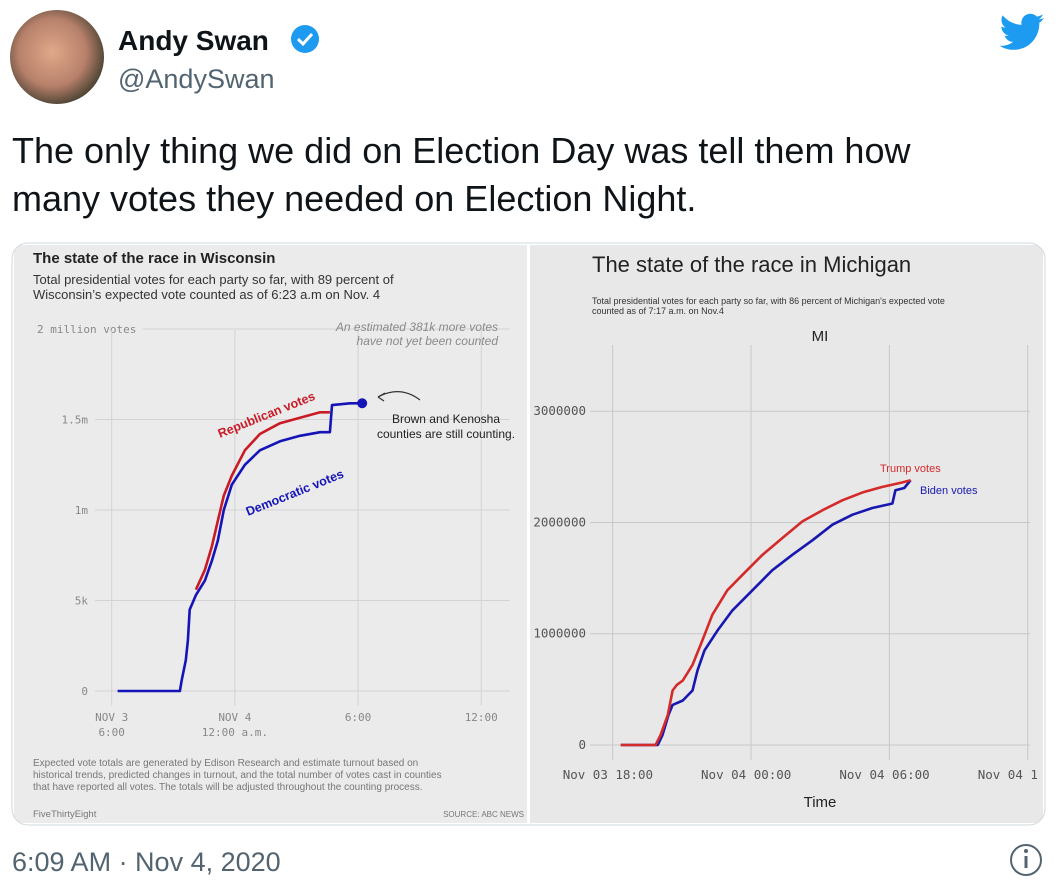 This screenshot has height=890, width=1058. What do you see at coordinates (483, 814) in the screenshot?
I see `source: SOURCE: ABC NEWS` at bounding box center [483, 814].